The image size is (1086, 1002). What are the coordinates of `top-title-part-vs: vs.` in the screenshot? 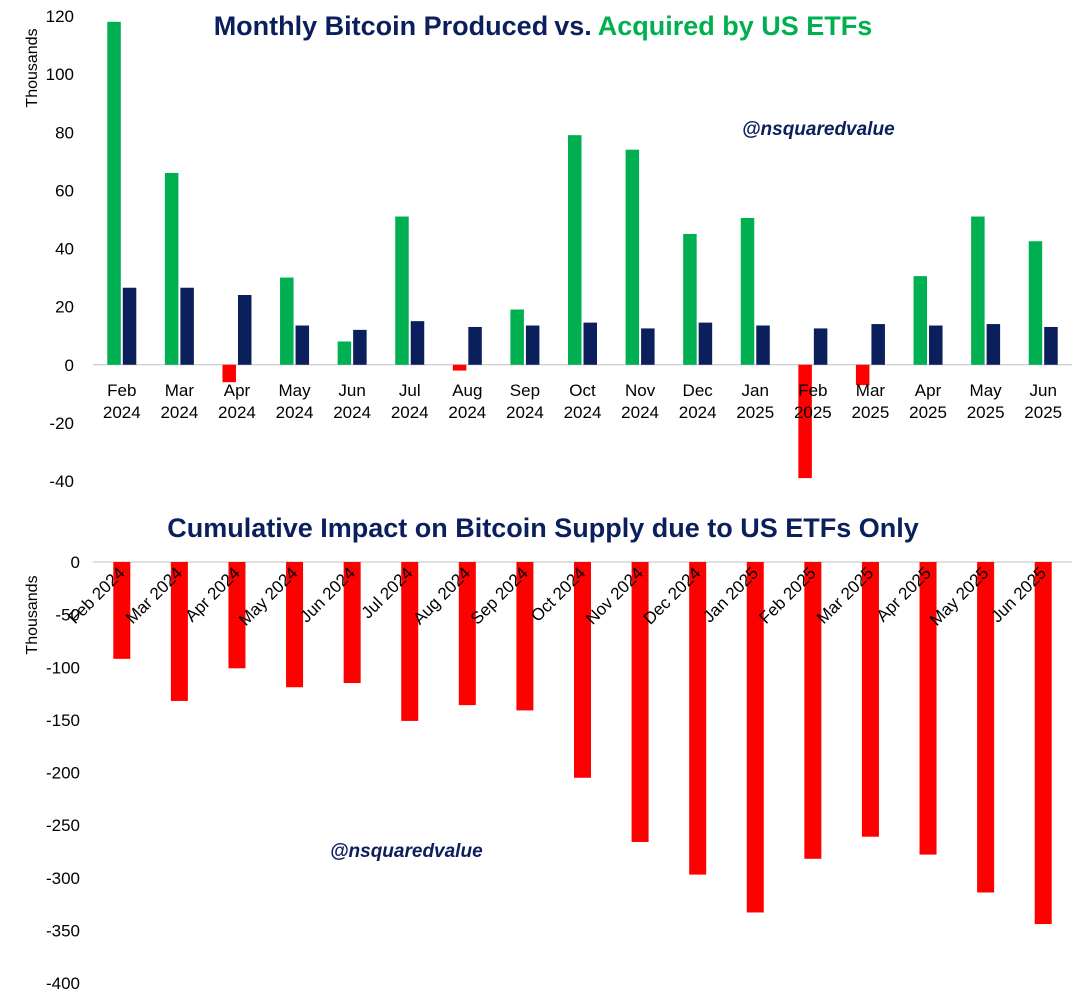 It's located at (573, 26).